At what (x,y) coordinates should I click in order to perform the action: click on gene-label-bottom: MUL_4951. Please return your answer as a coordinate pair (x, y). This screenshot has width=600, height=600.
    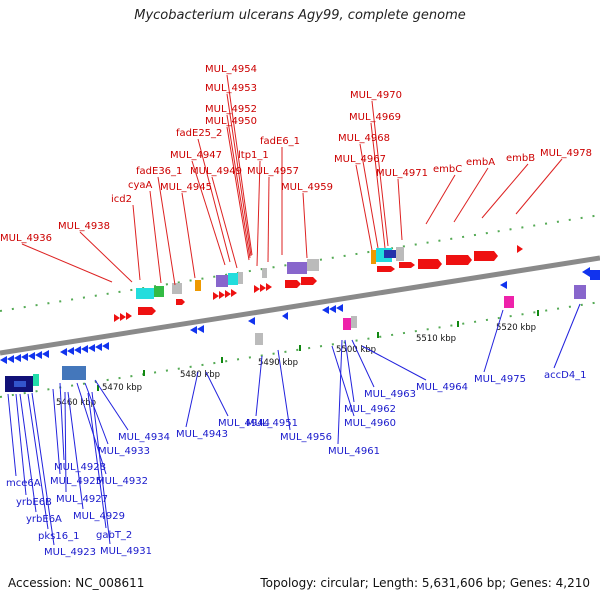
    Looking at the image, I should click on (272, 423).